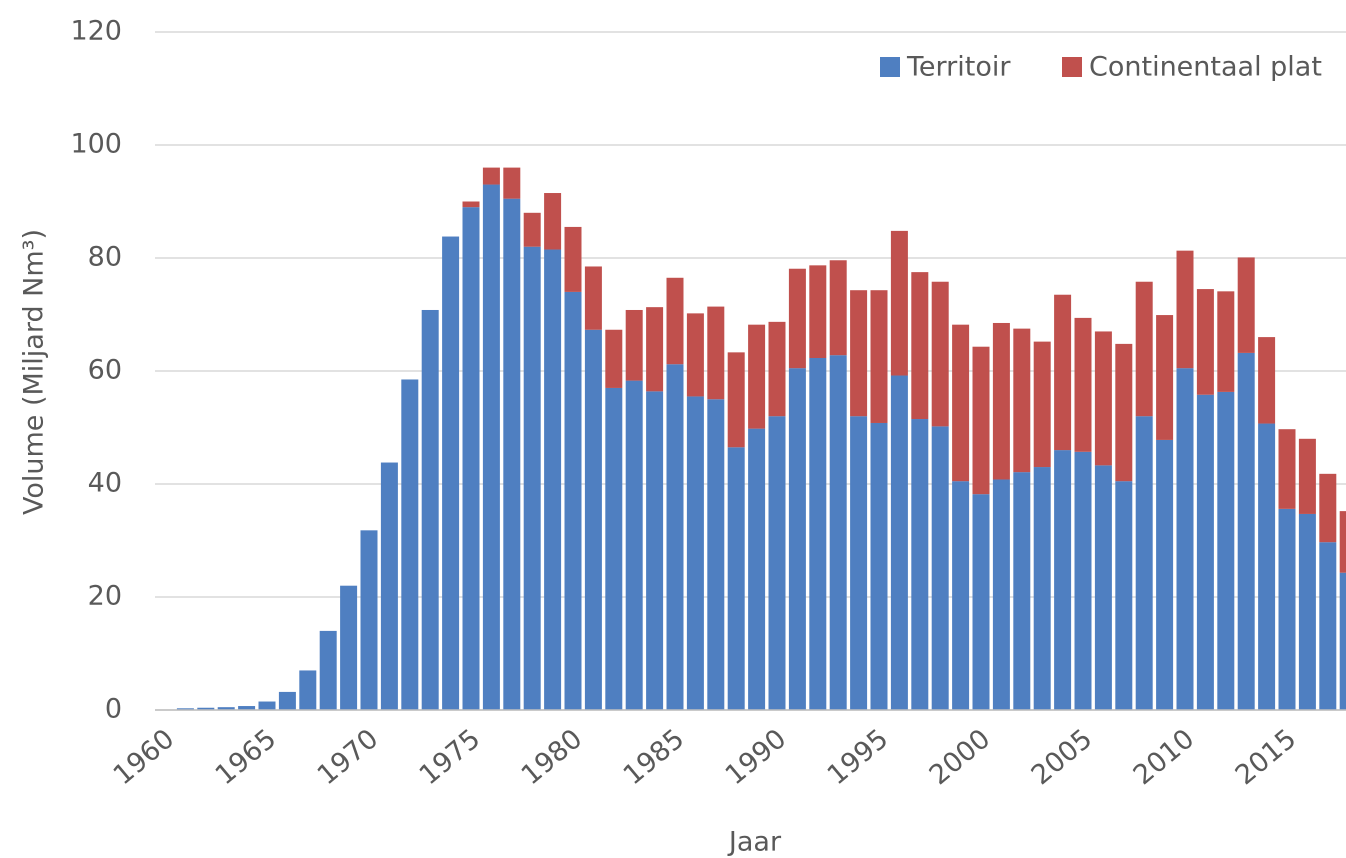 Image resolution: width=1346 pixels, height=858 pixels. I want to click on x-tick-label: 2005, so click(1062, 757).